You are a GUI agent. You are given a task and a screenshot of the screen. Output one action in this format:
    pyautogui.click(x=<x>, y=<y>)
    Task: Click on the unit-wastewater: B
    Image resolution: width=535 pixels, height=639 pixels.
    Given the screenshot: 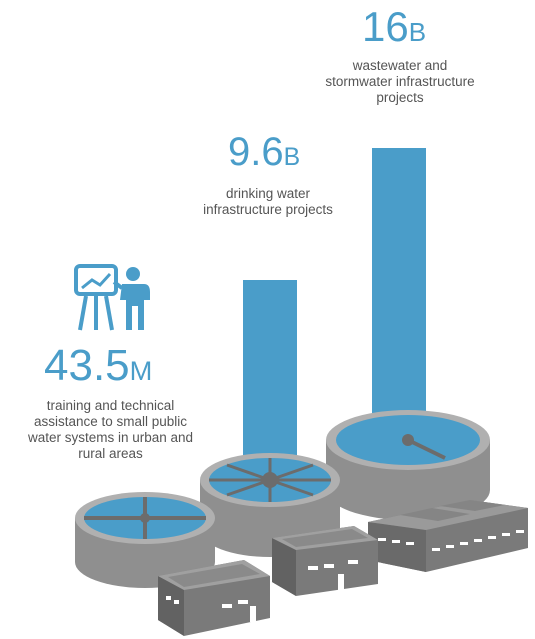 What is the action you would take?
    pyautogui.click(x=417, y=32)
    